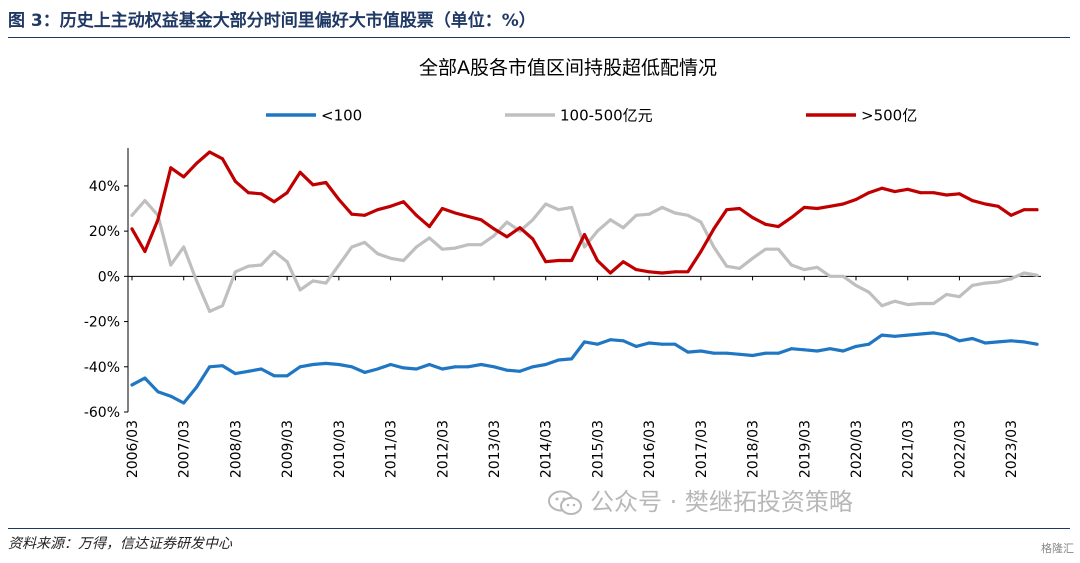 This screenshot has height=563, width=1080. I want to click on legend-label-3: >500亿, so click(889, 116).